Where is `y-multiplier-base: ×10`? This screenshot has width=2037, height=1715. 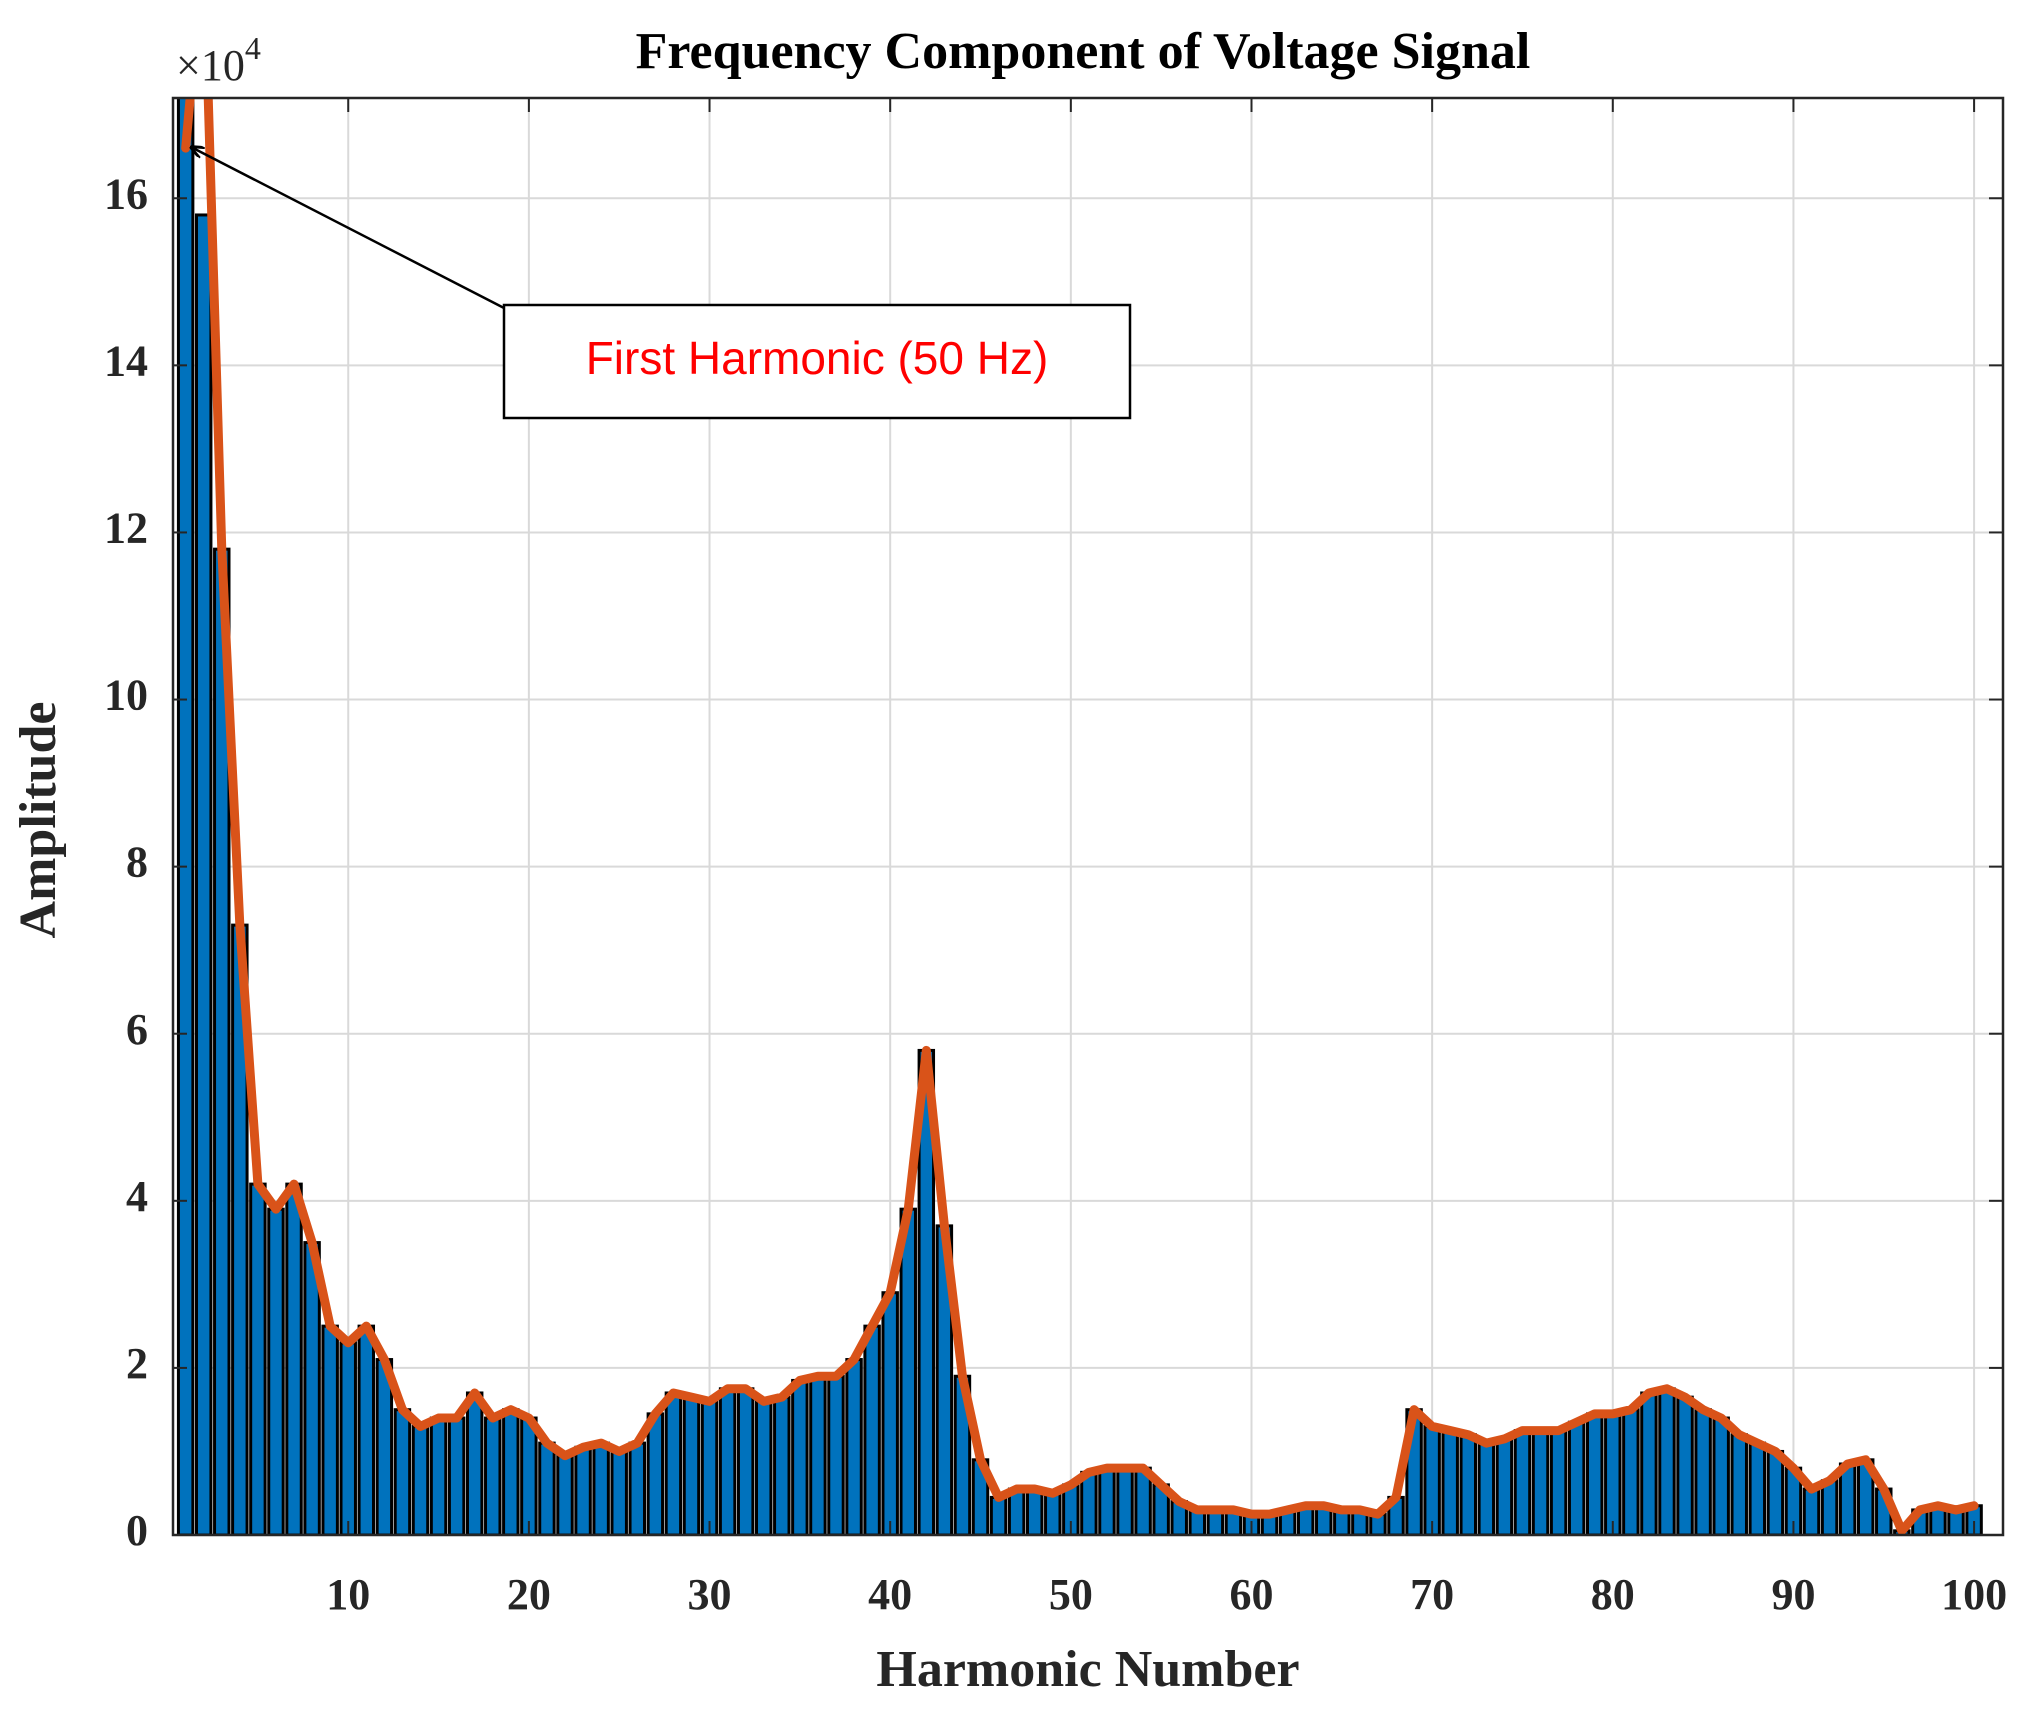
y-multiplier-base: ×10 is located at coordinates (210, 65).